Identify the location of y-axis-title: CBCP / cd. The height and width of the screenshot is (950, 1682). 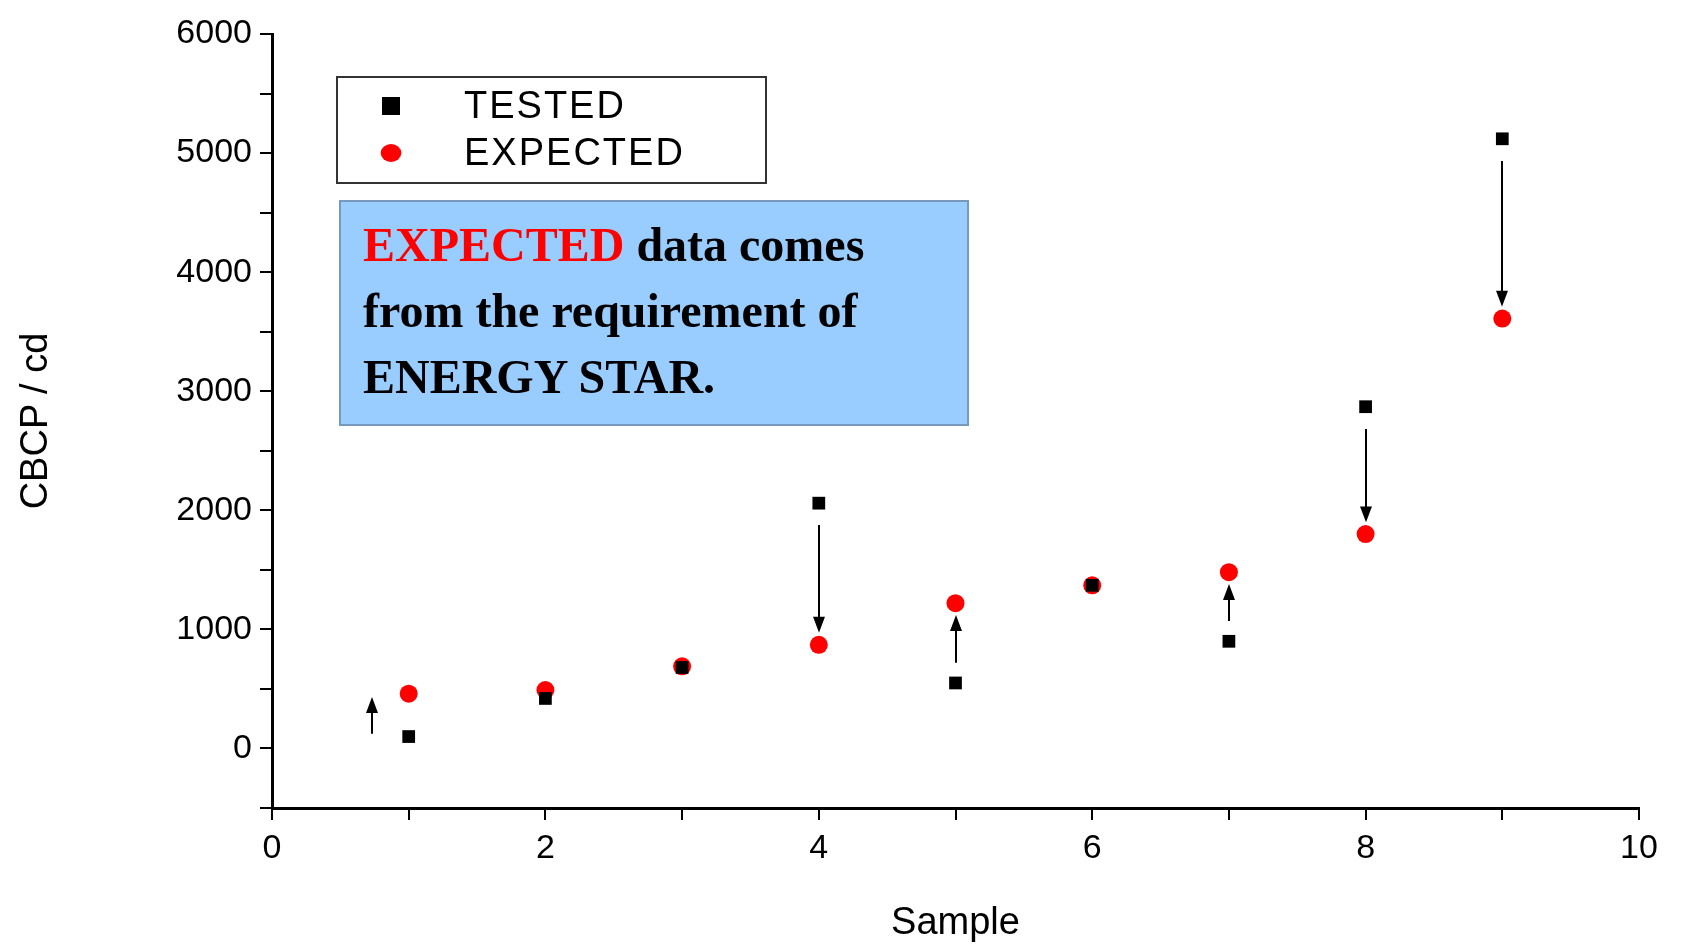
(34, 421).